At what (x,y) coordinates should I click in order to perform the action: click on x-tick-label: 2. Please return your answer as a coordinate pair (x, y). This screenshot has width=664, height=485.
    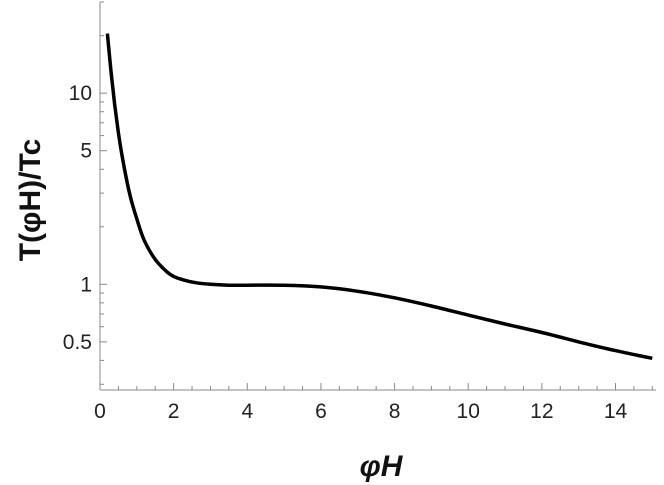
    Looking at the image, I should click on (174, 411).